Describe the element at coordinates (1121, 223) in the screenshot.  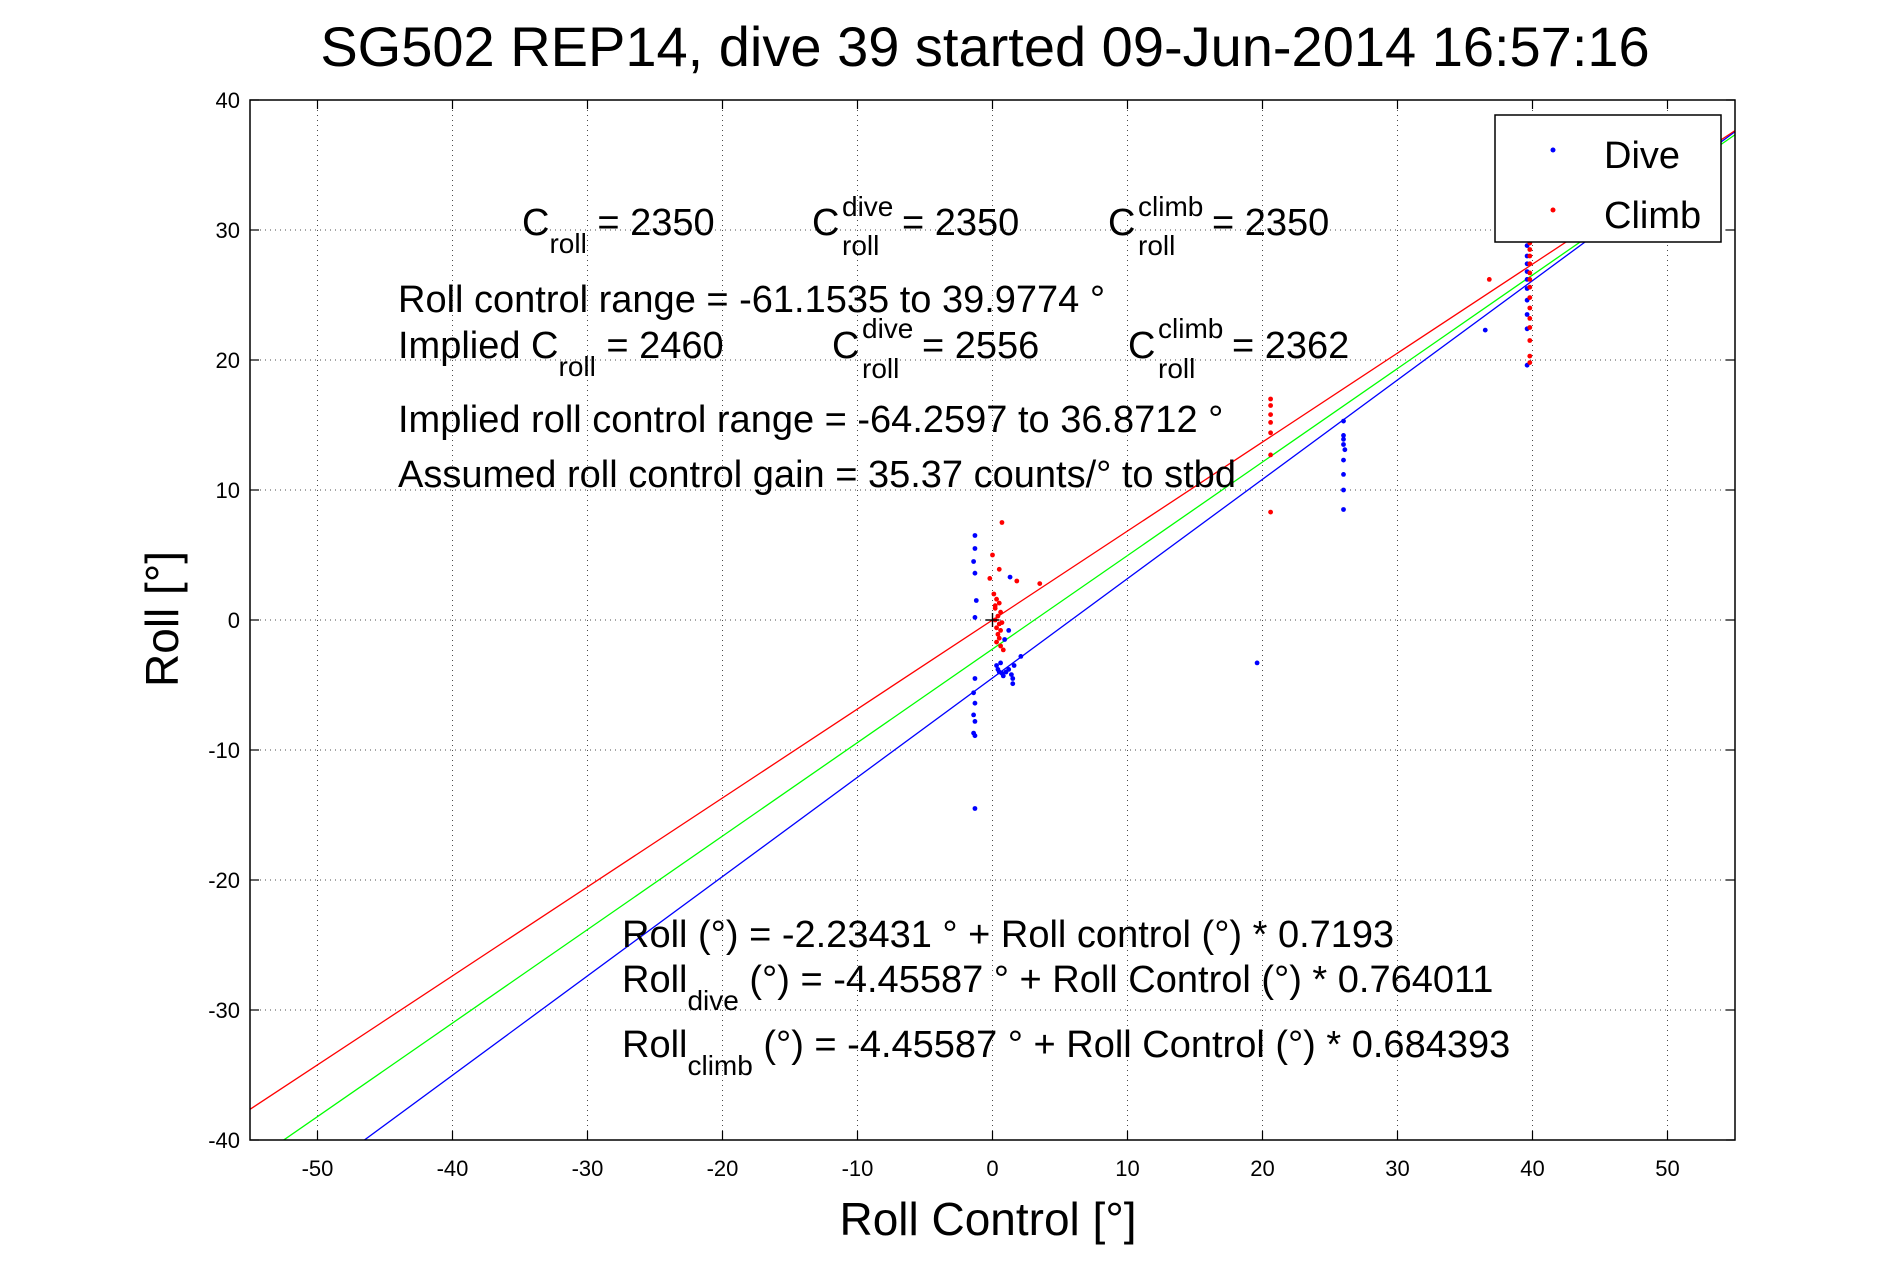
I see `annotation-c-roll-climb: C` at that location.